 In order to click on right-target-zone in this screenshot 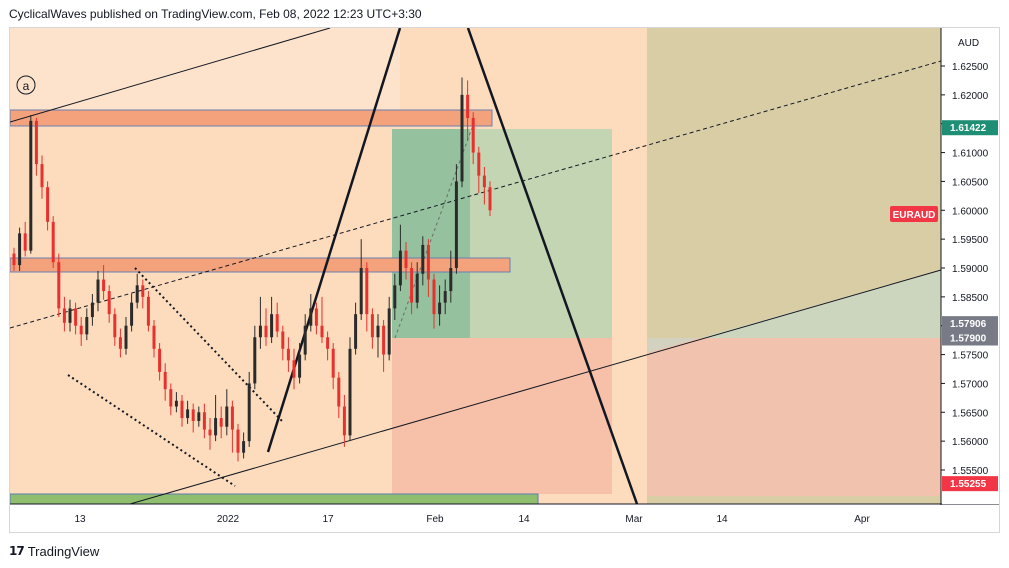, I will do `click(794, 417)`.